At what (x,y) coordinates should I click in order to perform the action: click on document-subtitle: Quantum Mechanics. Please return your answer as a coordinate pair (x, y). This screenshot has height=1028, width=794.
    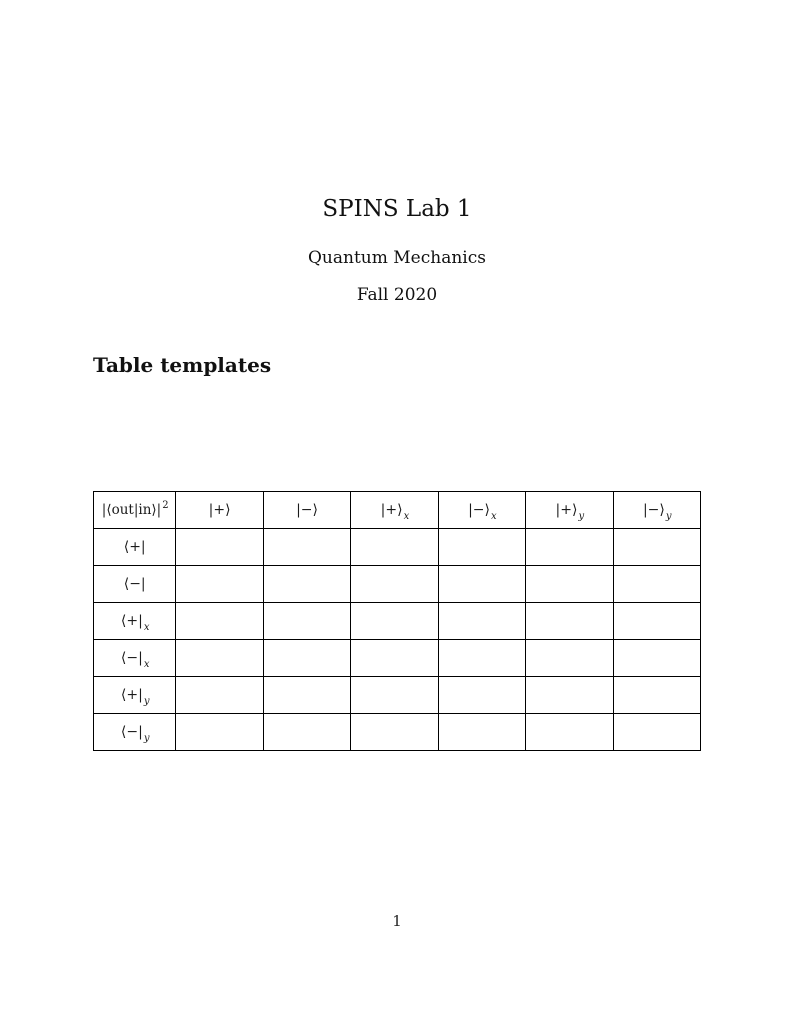
    Looking at the image, I should click on (397, 258).